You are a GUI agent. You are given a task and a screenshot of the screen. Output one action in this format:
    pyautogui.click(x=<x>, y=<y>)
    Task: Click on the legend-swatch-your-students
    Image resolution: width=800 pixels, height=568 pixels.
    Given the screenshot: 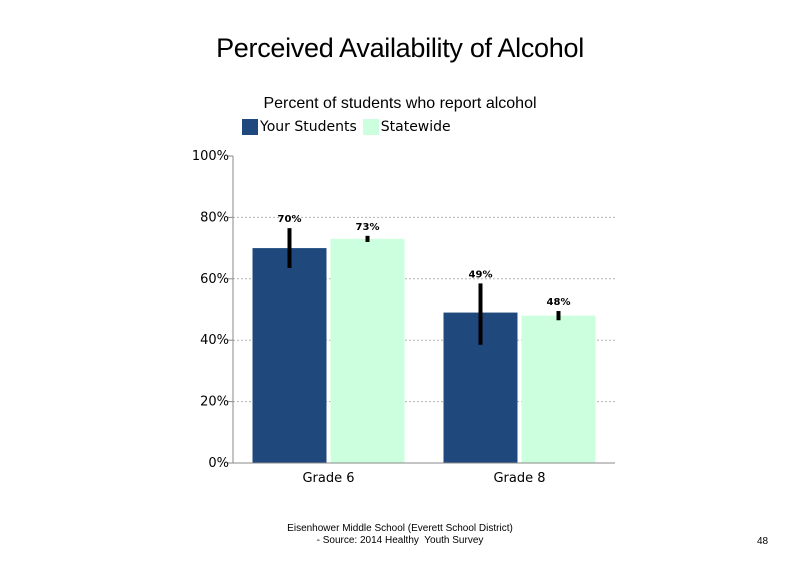 What is the action you would take?
    pyautogui.click(x=250, y=127)
    